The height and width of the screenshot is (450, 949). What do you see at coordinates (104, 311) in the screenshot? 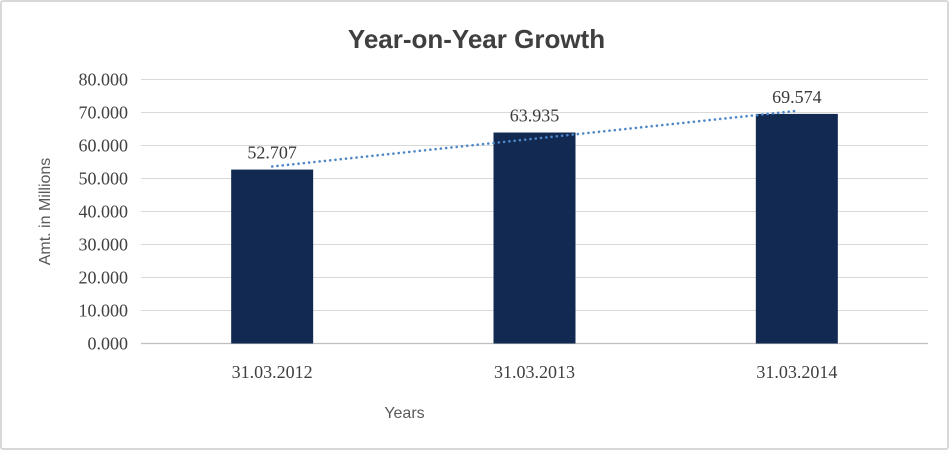
I see `y-tick-label: 10.000` at bounding box center [104, 311].